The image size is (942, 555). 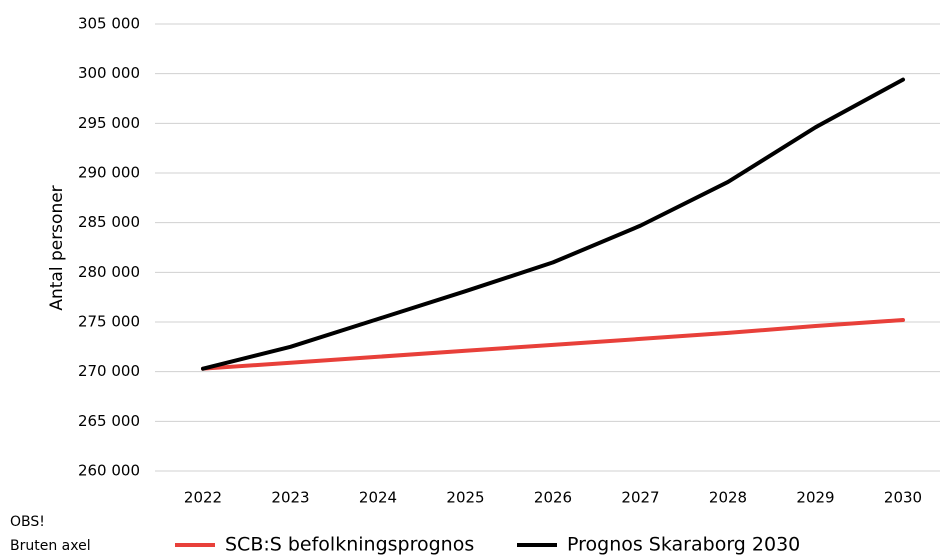 What do you see at coordinates (640, 498) in the screenshot?
I see `x-tick-label: 2027` at bounding box center [640, 498].